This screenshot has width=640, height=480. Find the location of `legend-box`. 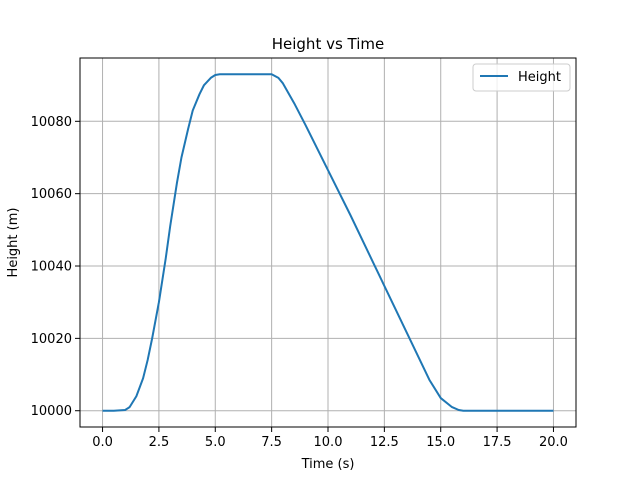

legend-box is located at coordinates (521, 77).